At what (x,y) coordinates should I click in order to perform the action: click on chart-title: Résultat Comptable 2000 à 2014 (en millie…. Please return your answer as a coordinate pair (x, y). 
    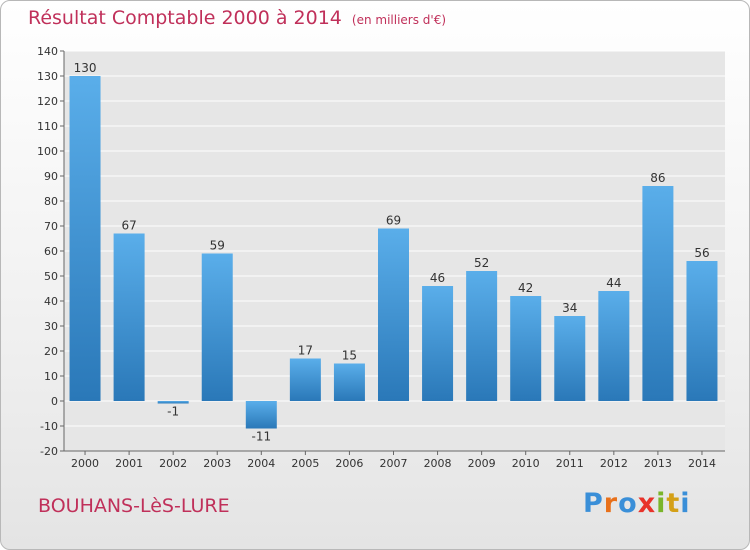
    Looking at the image, I should click on (237, 18).